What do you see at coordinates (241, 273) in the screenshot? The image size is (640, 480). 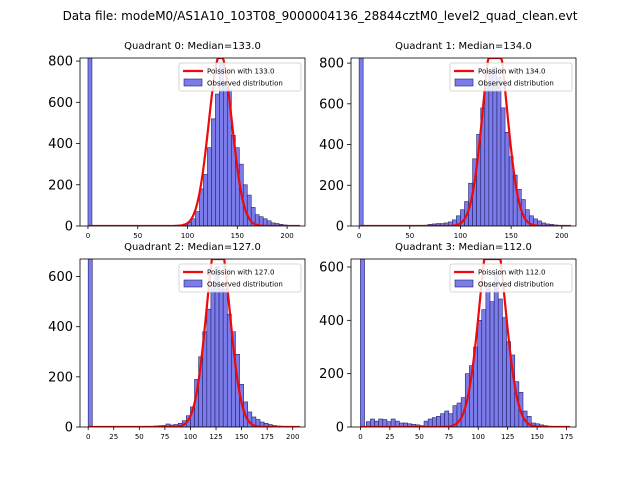 I see `legend-fit-label: Poission with 127.0` at bounding box center [241, 273].